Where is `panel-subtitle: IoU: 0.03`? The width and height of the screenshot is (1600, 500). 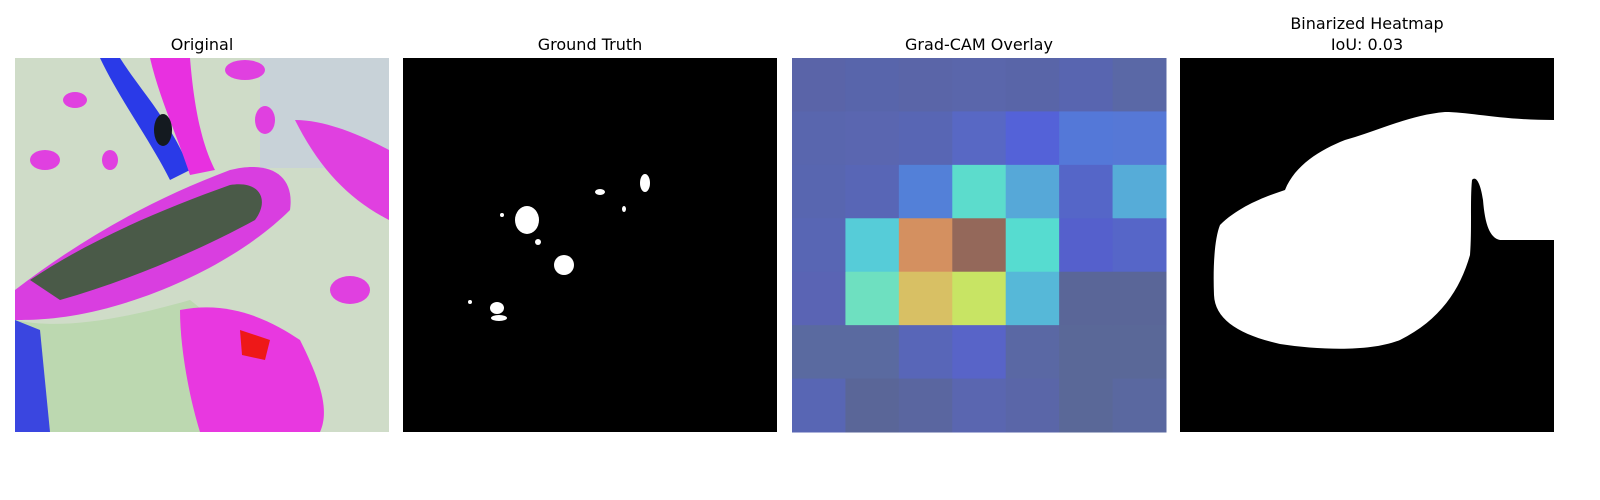 panel-subtitle: IoU: 0.03 is located at coordinates (1367, 44).